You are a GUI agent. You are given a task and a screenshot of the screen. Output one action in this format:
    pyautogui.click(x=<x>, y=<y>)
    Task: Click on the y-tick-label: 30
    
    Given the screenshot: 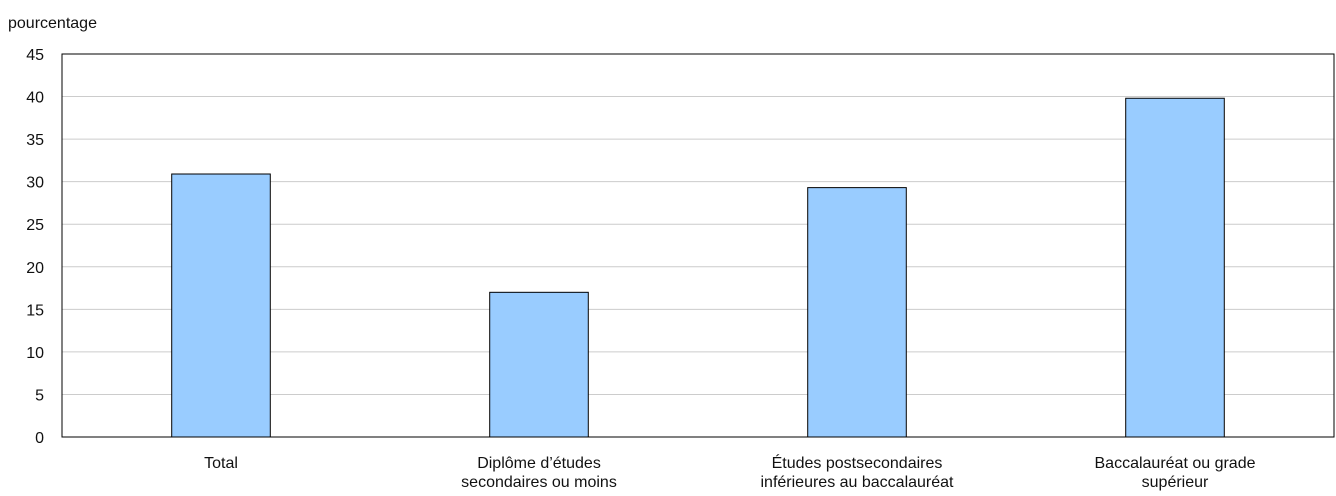 What is the action you would take?
    pyautogui.click(x=35, y=183)
    